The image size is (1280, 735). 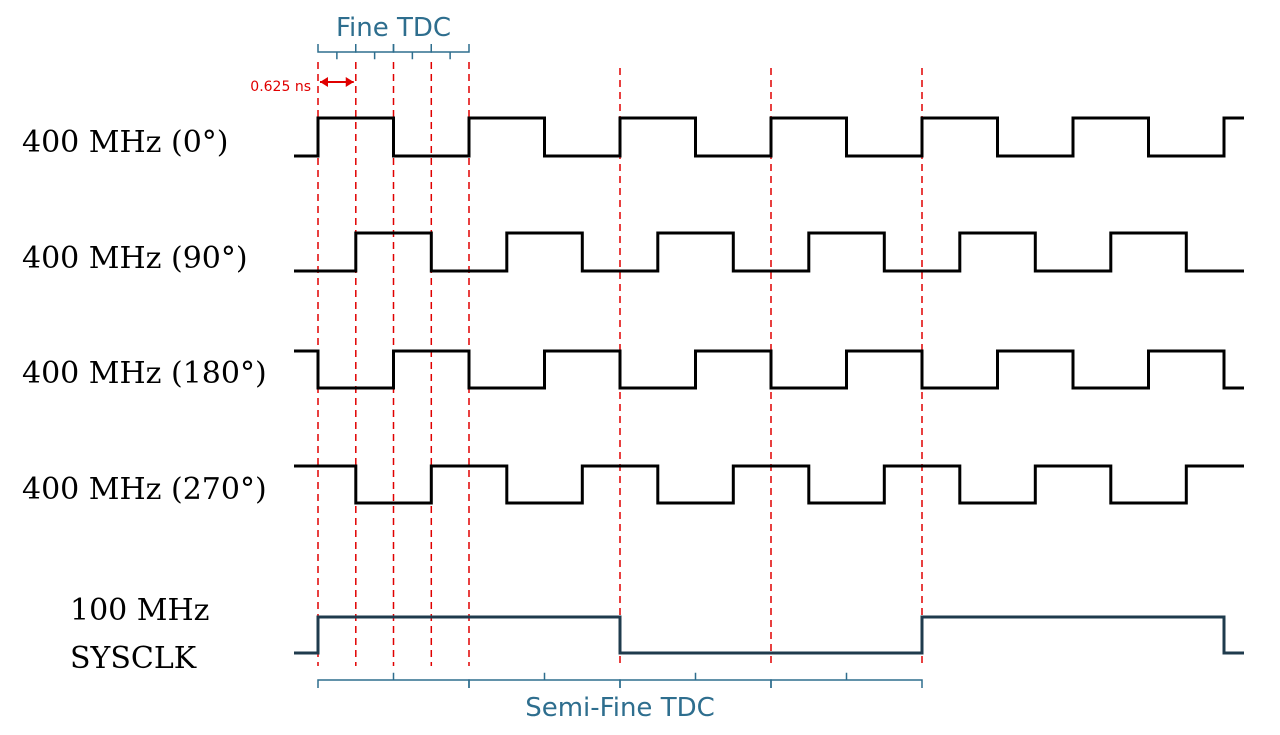 I want to click on signal-label-sysclk-line2: SYSCLK, so click(x=133, y=658).